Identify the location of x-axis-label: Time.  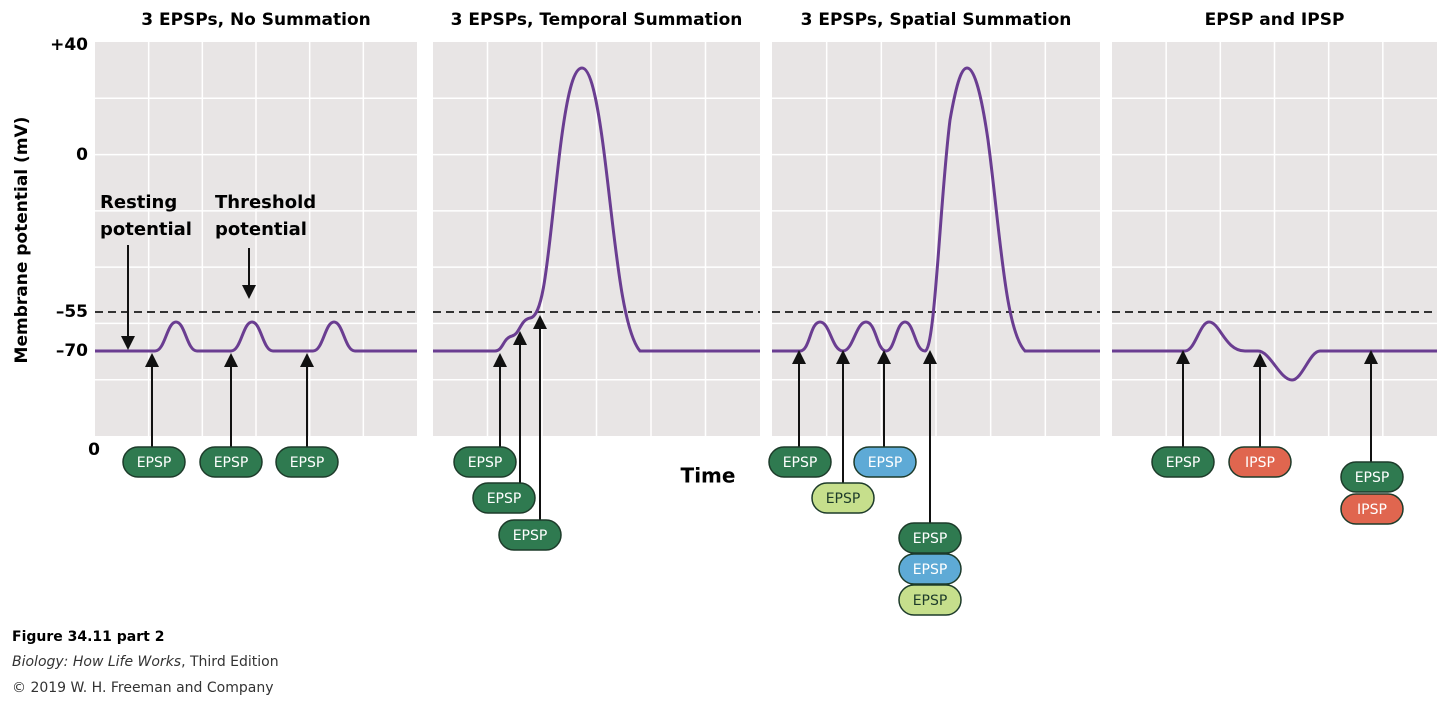
(708, 476).